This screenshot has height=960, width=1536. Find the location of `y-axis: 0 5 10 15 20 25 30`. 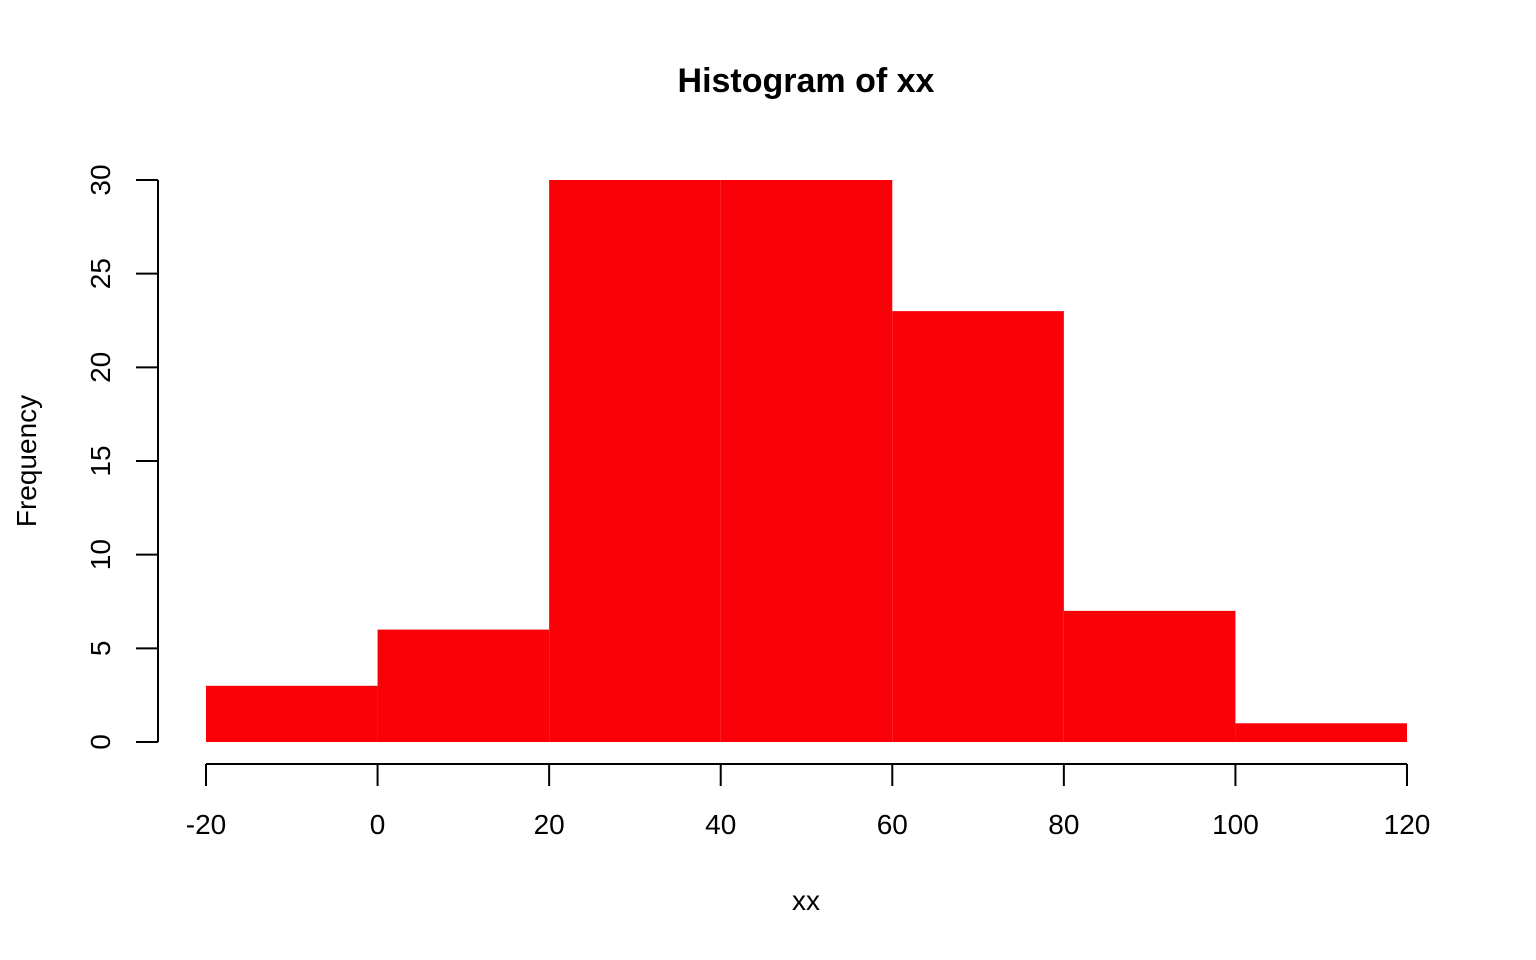

y-axis: 0 5 10 15 20 25 30 is located at coordinates (122, 457).